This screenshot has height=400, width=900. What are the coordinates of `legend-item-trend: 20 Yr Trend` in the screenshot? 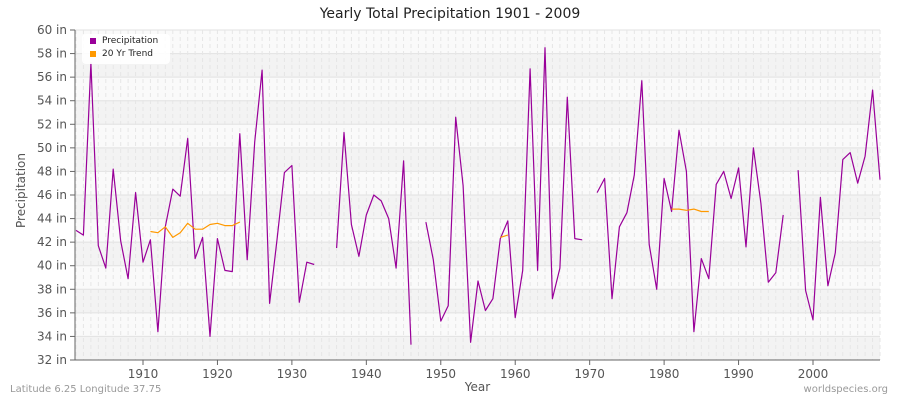 It's located at (126, 53).